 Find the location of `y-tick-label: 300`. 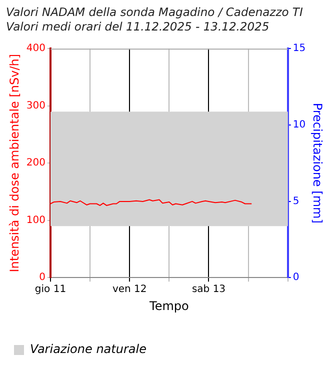

y-tick-label: 300 is located at coordinates (36, 106).